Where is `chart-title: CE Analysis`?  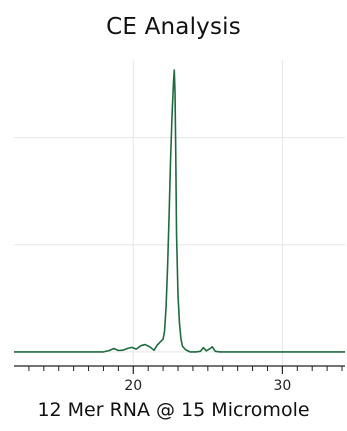 chart-title: CE Analysis is located at coordinates (173, 27).